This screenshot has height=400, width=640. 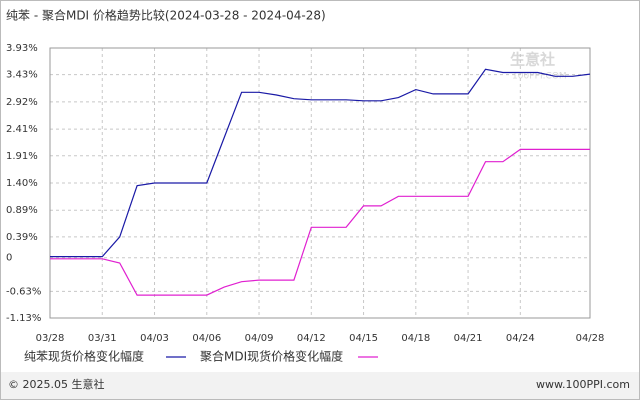 I want to click on x-tick-label: 04/06, so click(x=206, y=338).